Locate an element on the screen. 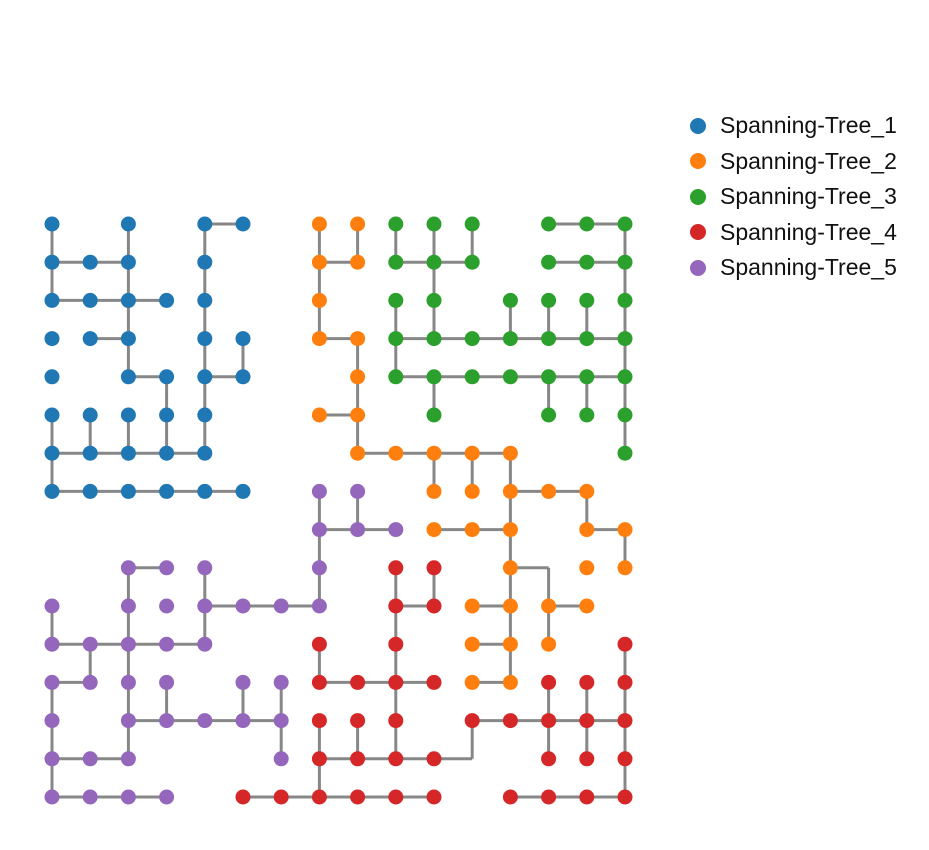 The image size is (929, 850). legend-label: Spanning-Tree_3 is located at coordinates (808, 196).